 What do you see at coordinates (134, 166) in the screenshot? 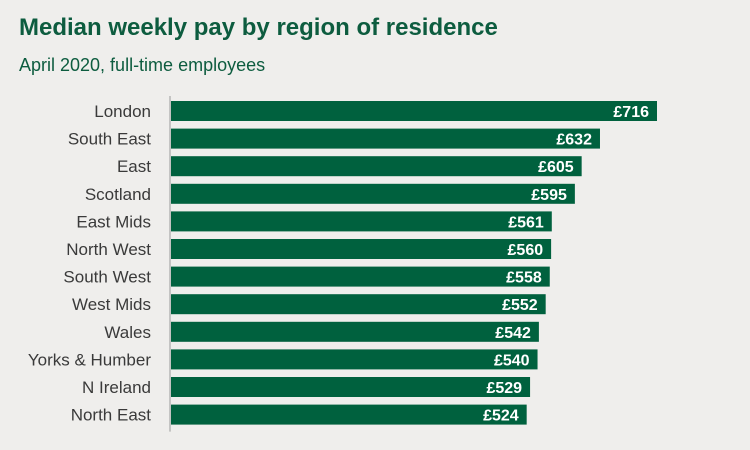
I see `category-label: East` at bounding box center [134, 166].